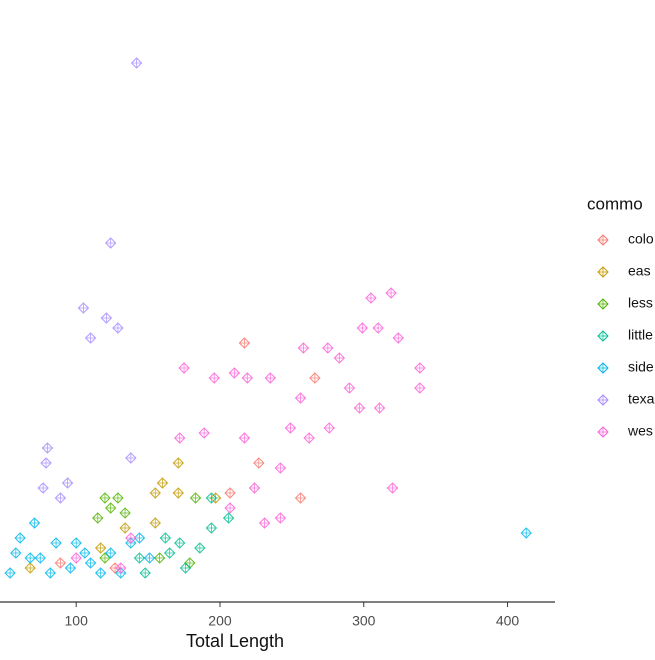  I want to click on legend-label: colo, so click(641, 239).